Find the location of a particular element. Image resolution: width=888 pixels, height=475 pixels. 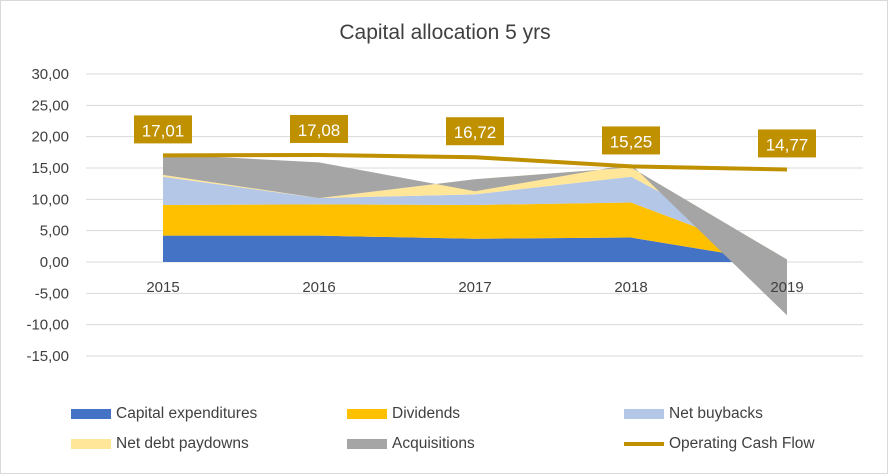

line-operating-cash-flow is located at coordinates (475, 162).